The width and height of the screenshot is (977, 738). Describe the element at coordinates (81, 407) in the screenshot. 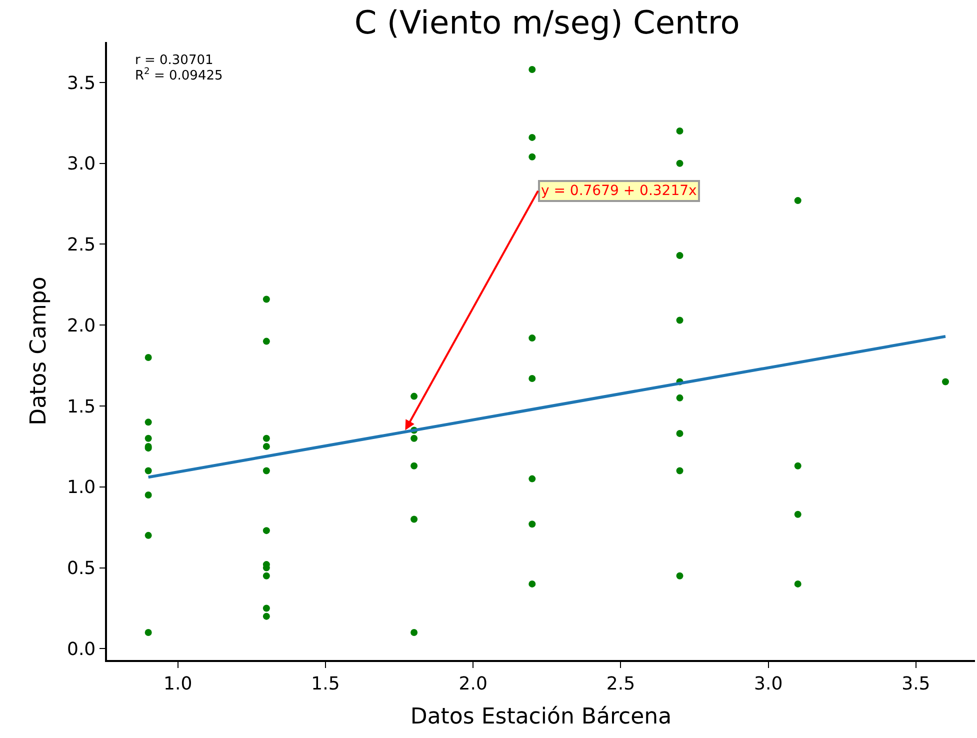

I see `y-tick-label: 1.5` at that location.